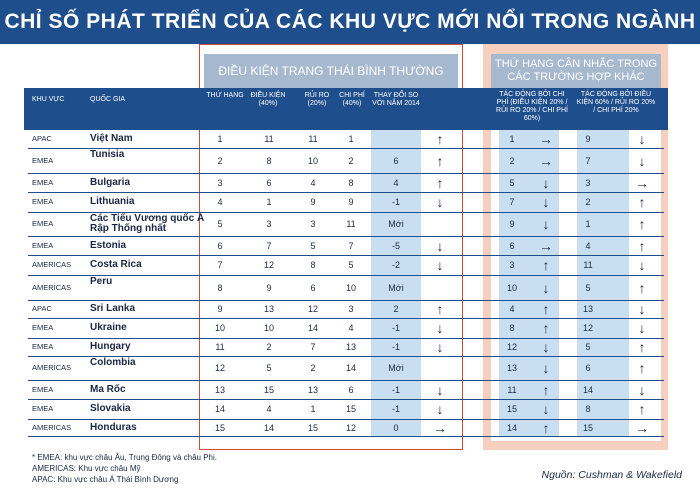 The image size is (700, 504). What do you see at coordinates (268, 99) in the screenshot?
I see `header-conditions: ĐIỀU KIỆN (40%)` at bounding box center [268, 99].